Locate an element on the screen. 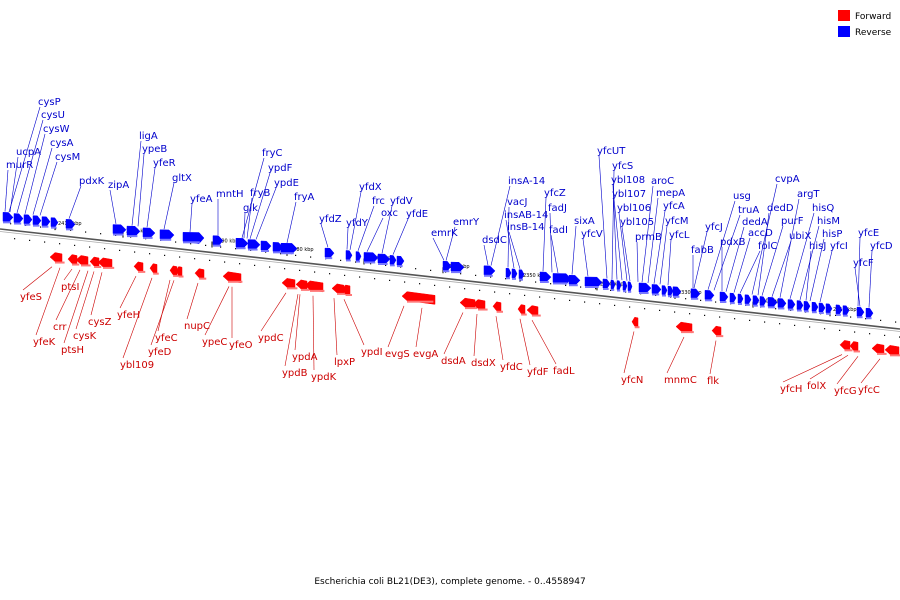 The height and width of the screenshot is (600, 900). gene-label-cysk: cysK is located at coordinates (85, 336).